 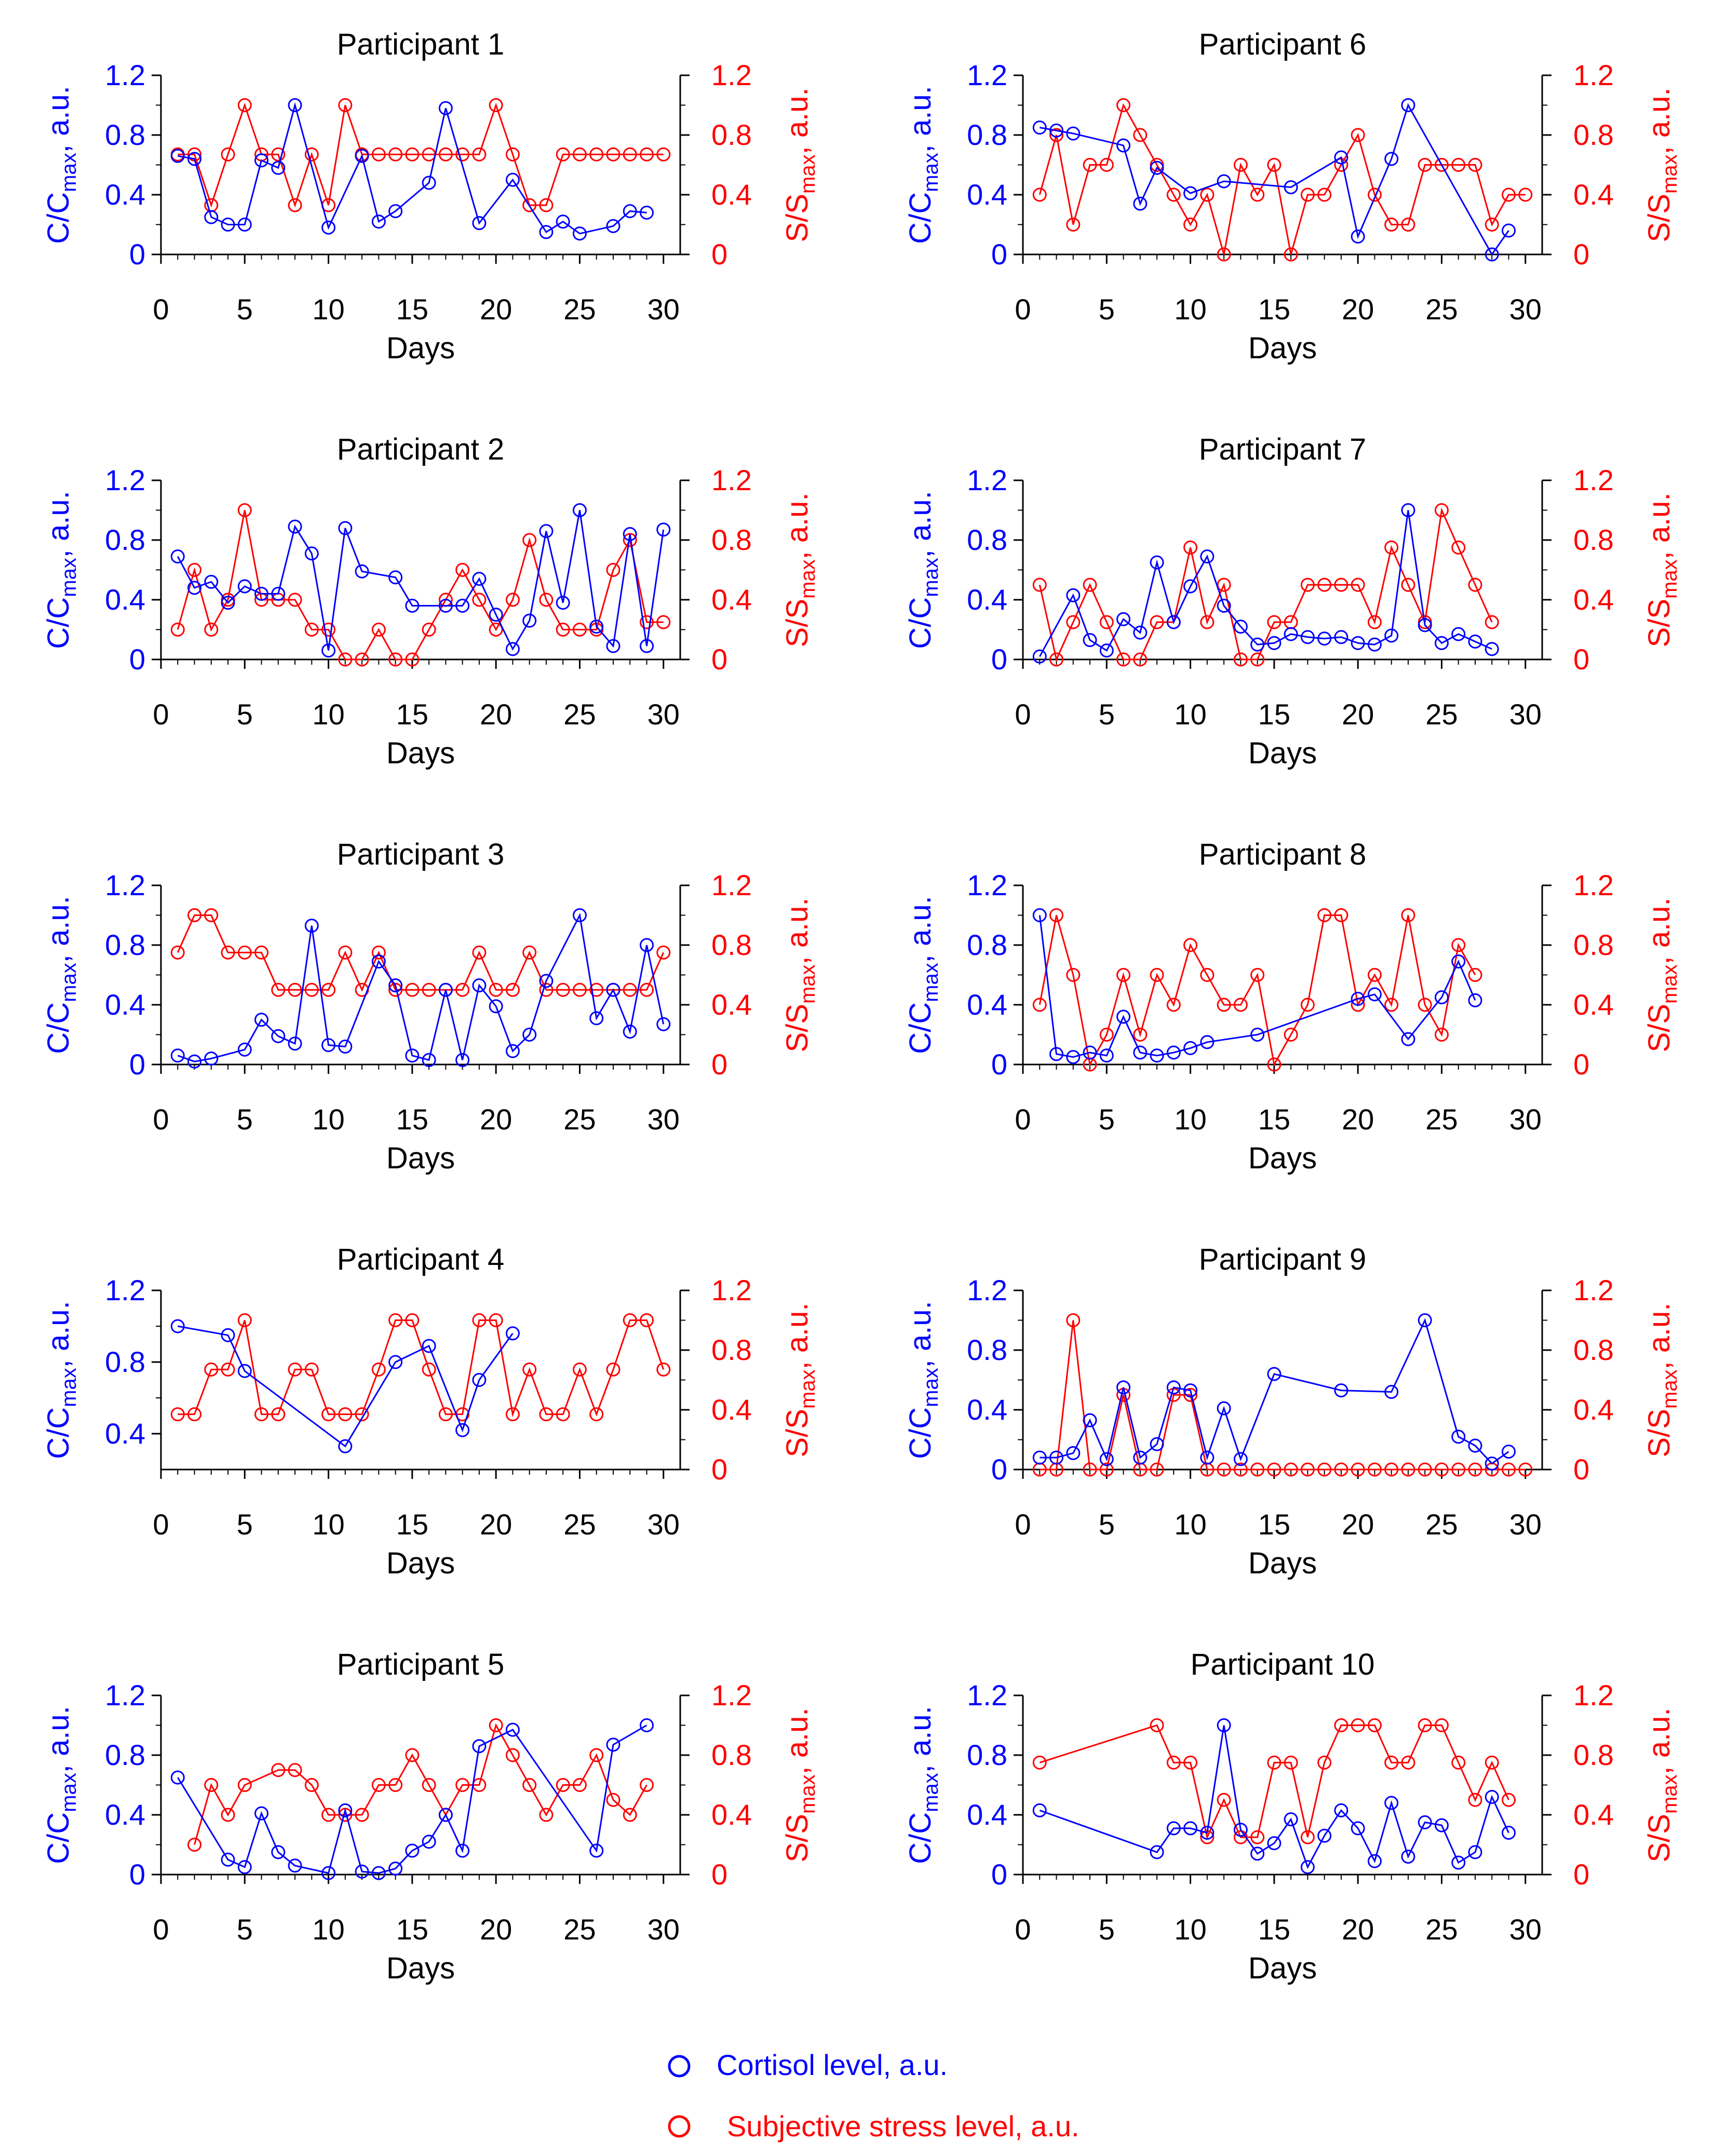 I want to click on x-tick-label: 5, so click(x=245, y=1524).